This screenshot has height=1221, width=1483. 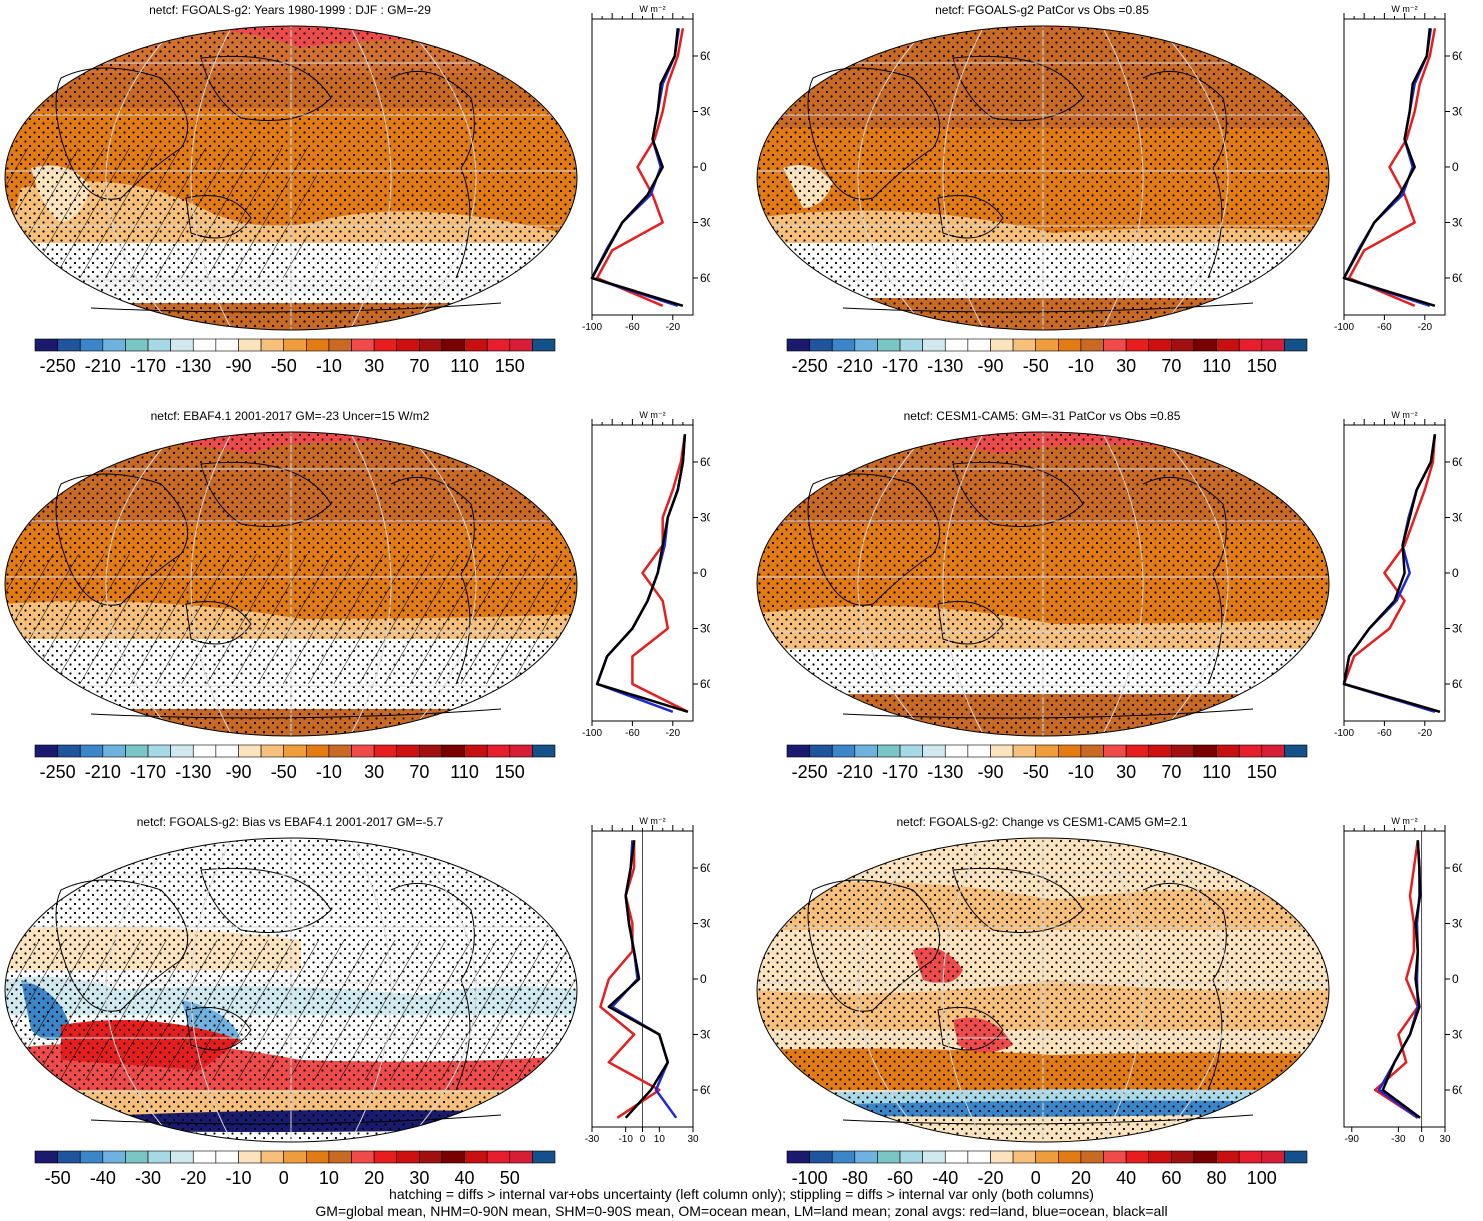 What do you see at coordinates (1422, 1139) in the screenshot?
I see `zonal-x-label: 0` at bounding box center [1422, 1139].